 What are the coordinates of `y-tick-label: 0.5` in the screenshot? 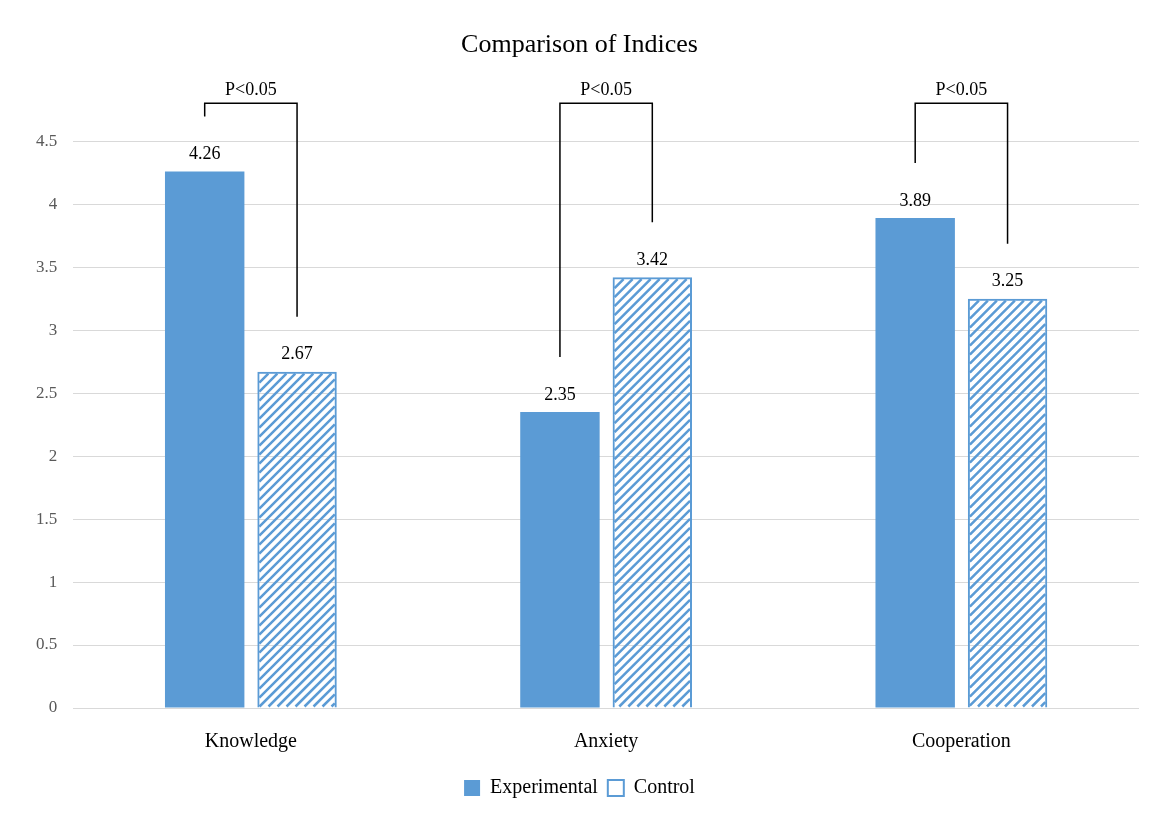 It's located at (47, 644).